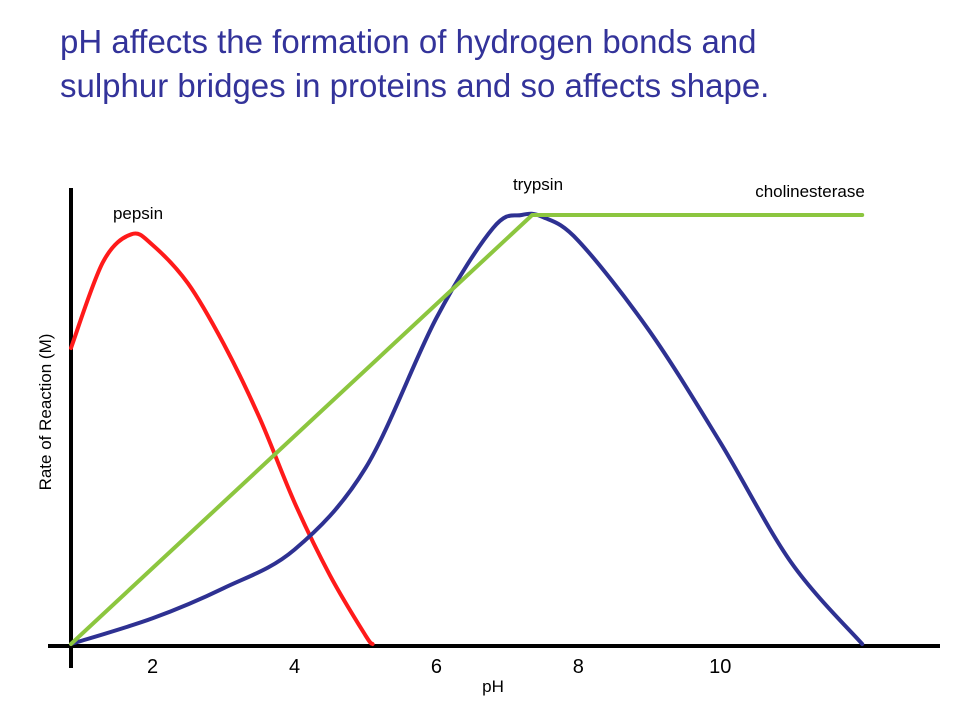  What do you see at coordinates (493, 686) in the screenshot?
I see `x-axis-title: pH` at bounding box center [493, 686].